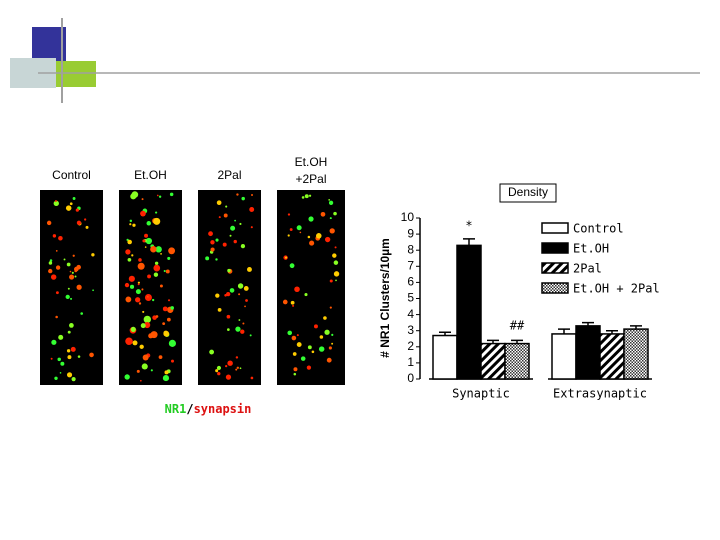 This screenshot has height=540, width=720. Describe the element at coordinates (600, 394) in the screenshot. I see `x-tick-label: Extrasynaptic` at that location.